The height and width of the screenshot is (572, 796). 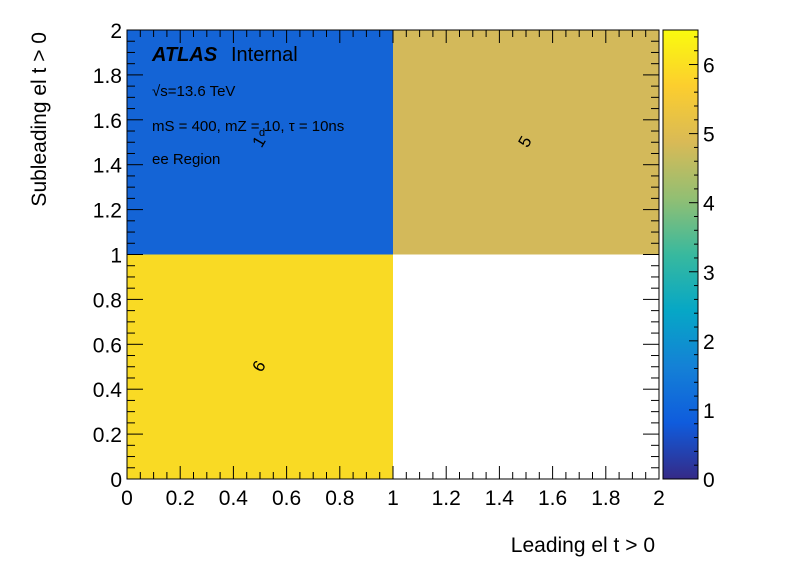 I want to click on x-tick-label: 1.4, so click(x=500, y=498).